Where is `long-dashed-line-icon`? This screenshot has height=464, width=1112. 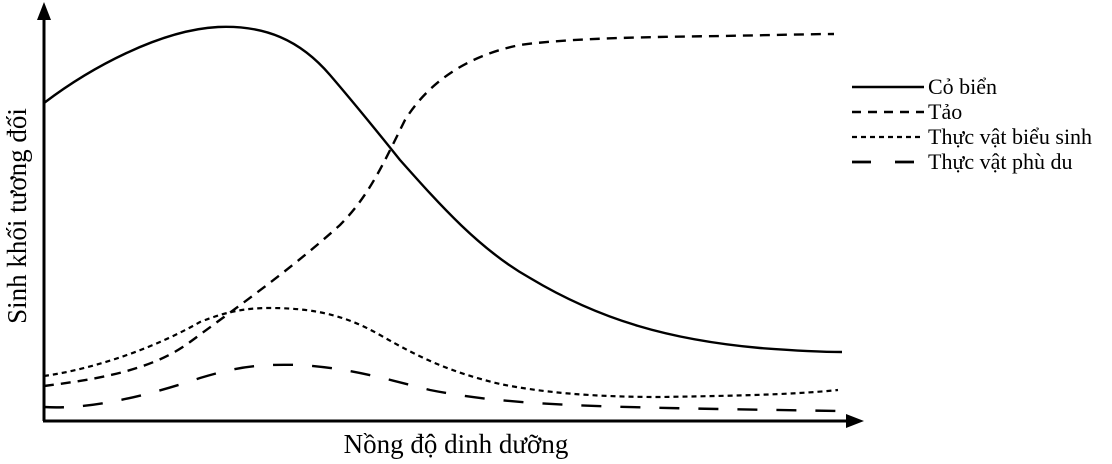 long-dashed-line-icon is located at coordinates (888, 161).